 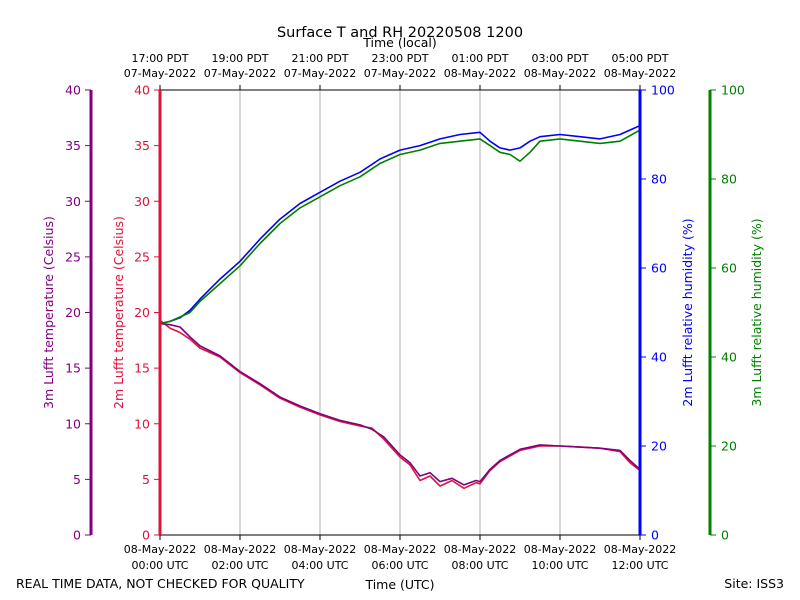 I want to click on 3m-humidity-tick-label: 0, so click(x=725, y=535).